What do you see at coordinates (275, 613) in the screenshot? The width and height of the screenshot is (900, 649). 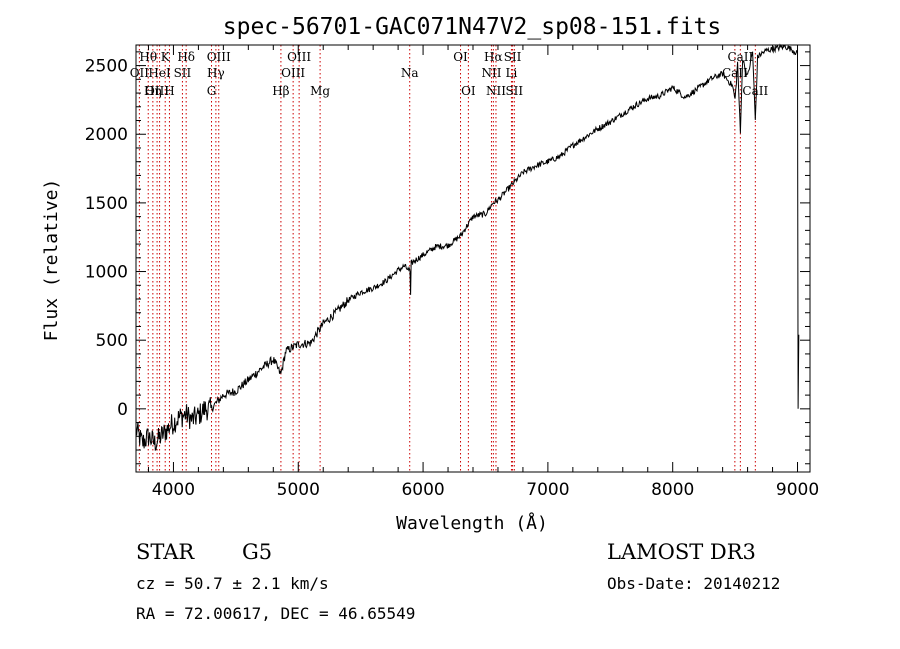 I see `coordinates: RA = 72.00617, DEC = 46.65549` at bounding box center [275, 613].